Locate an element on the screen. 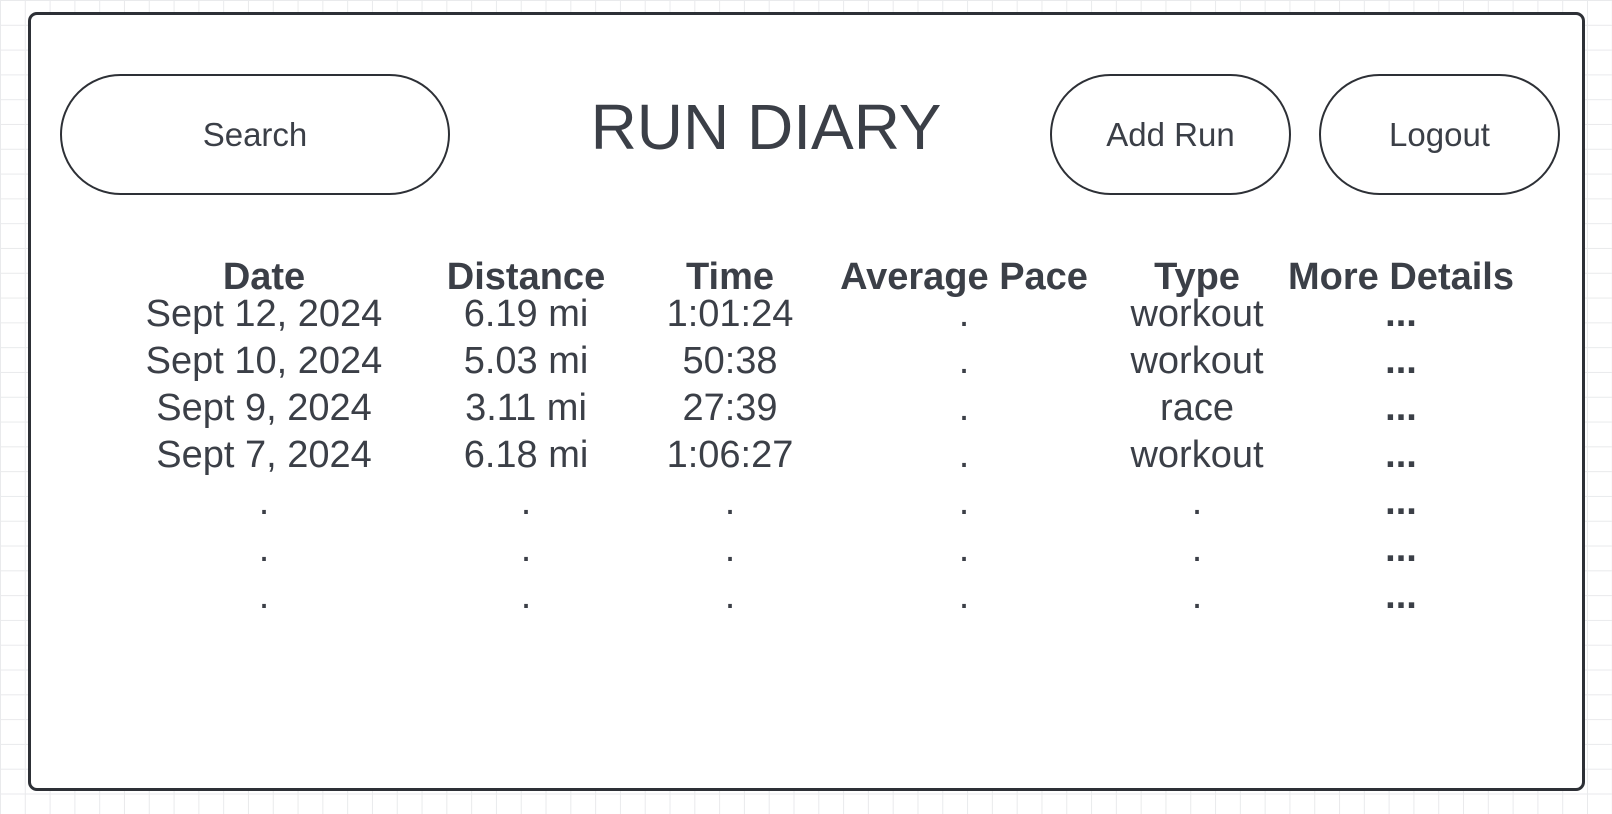 Image resolution: width=1612 pixels, height=814 pixels. logout-button-label: Logout is located at coordinates (1439, 134).